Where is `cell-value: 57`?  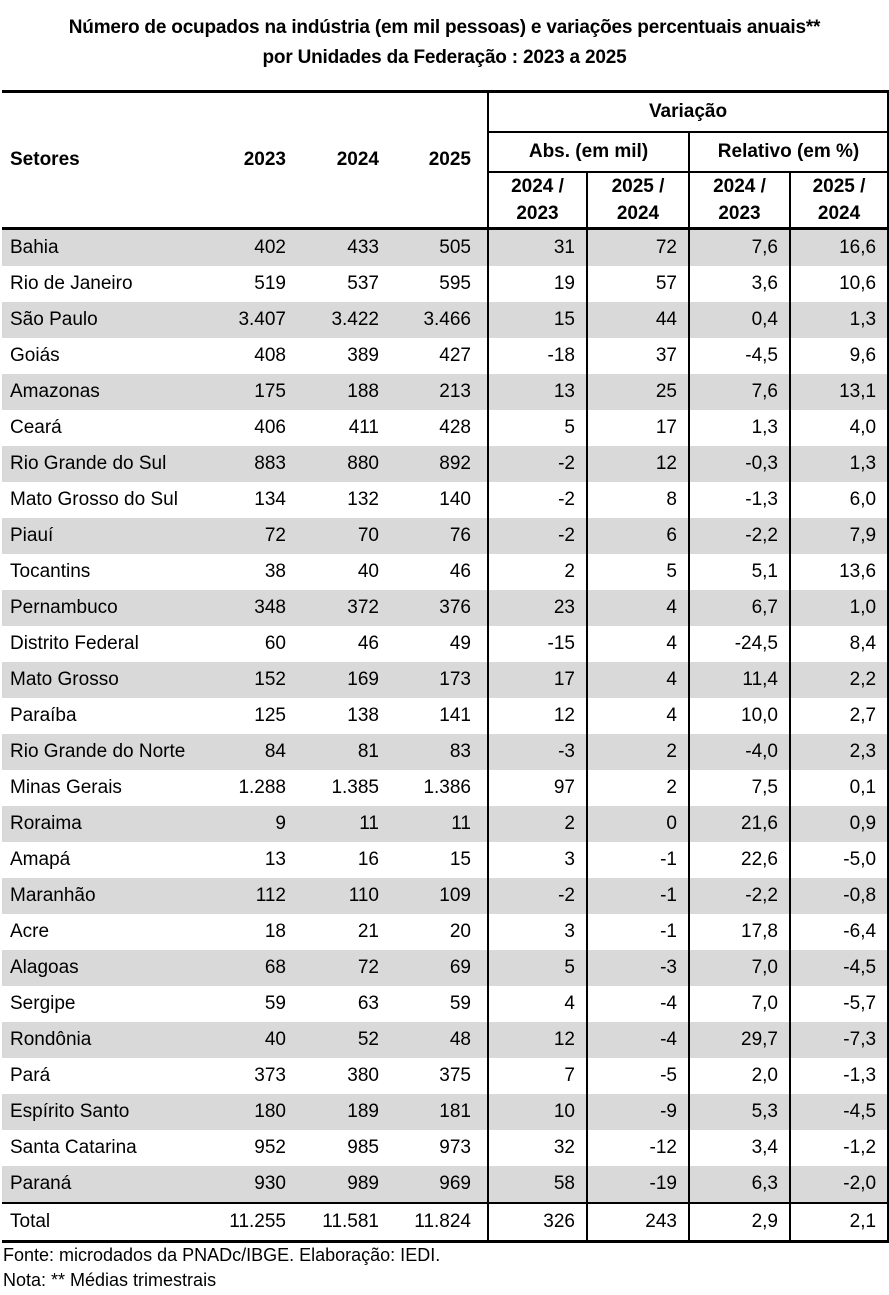 cell-value: 57 is located at coordinates (637, 283).